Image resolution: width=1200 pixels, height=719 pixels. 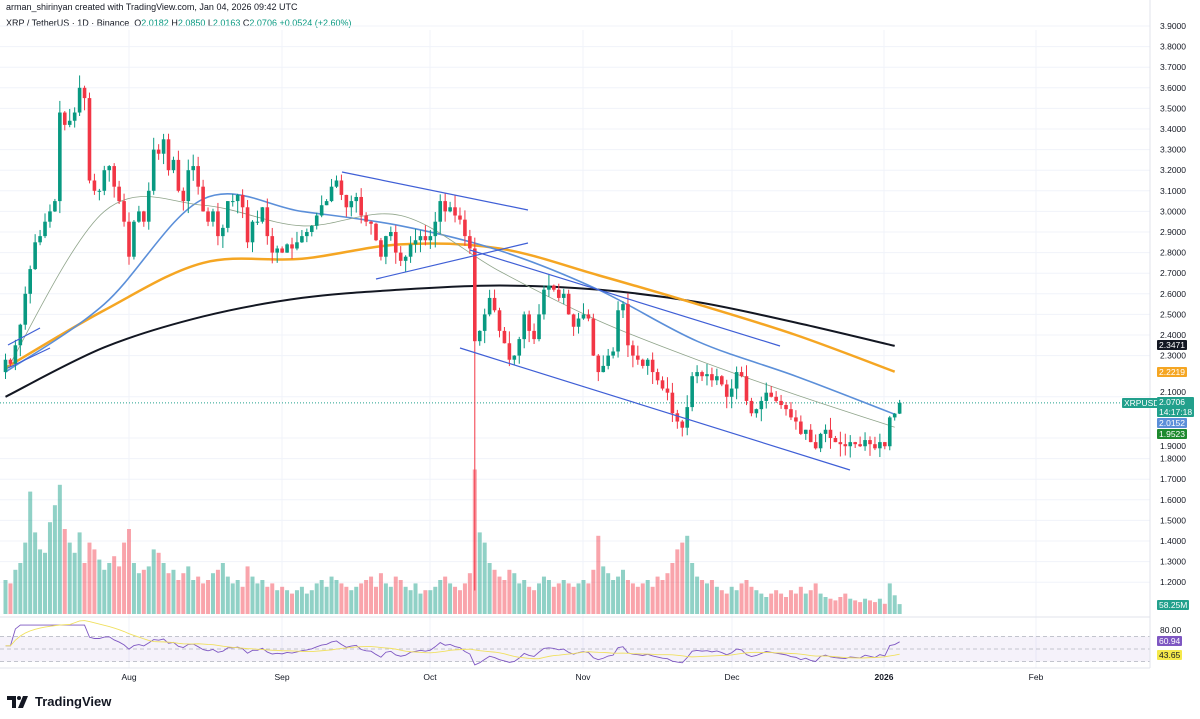 I want to click on symbol-price-tag: XRPUSDT, so click(x=1144, y=403).